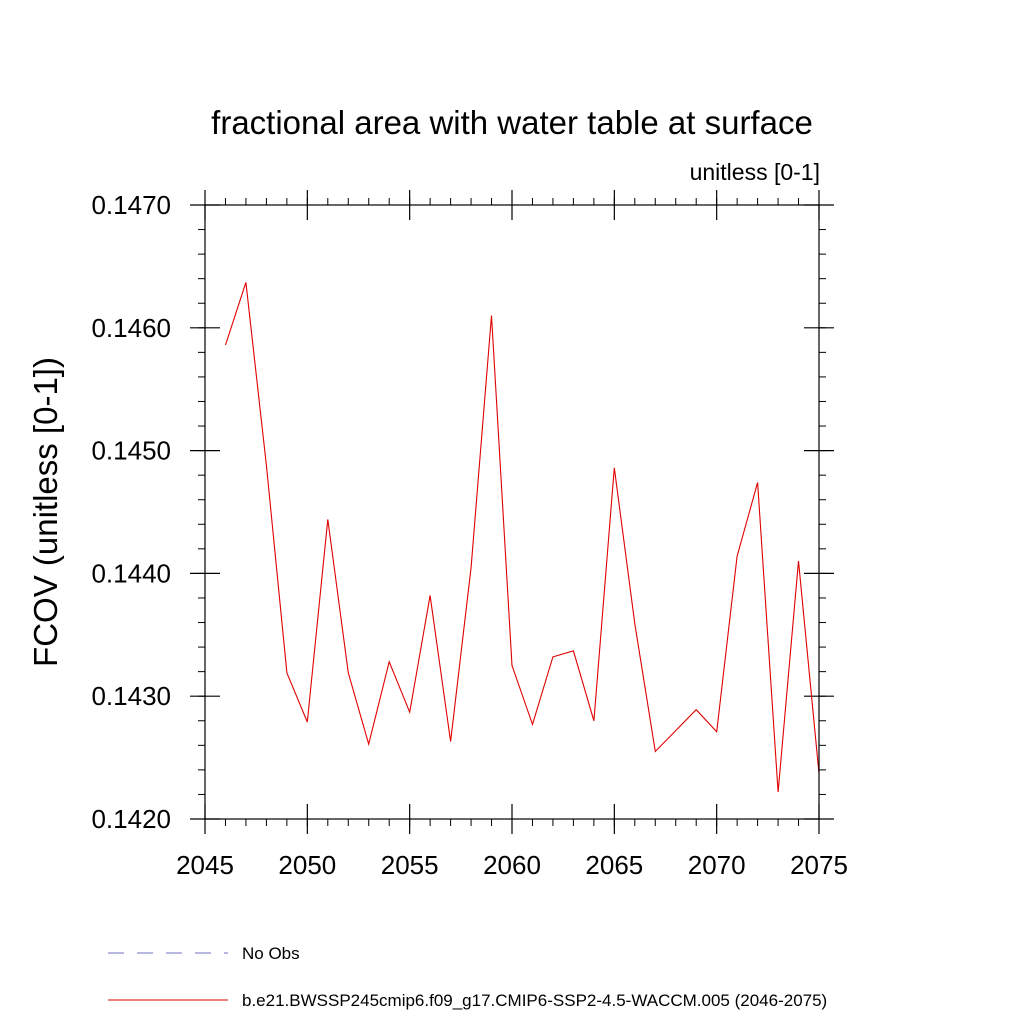  Describe the element at coordinates (131, 205) in the screenshot. I see `y-tick-label: 0.1470` at that location.